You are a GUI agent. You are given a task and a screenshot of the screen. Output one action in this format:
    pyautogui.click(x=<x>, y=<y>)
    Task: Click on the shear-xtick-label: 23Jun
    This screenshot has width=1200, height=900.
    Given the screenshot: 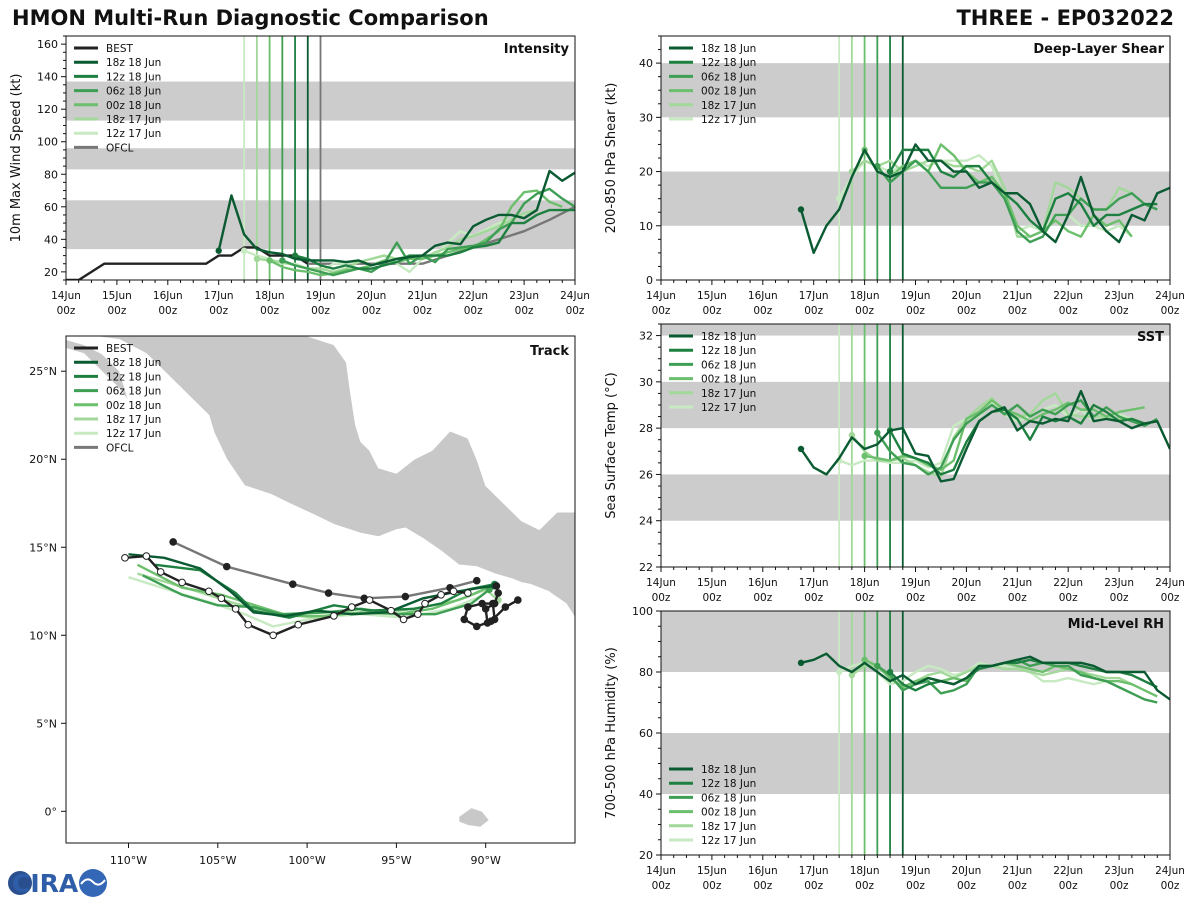 What is the action you would take?
    pyautogui.click(x=1119, y=296)
    